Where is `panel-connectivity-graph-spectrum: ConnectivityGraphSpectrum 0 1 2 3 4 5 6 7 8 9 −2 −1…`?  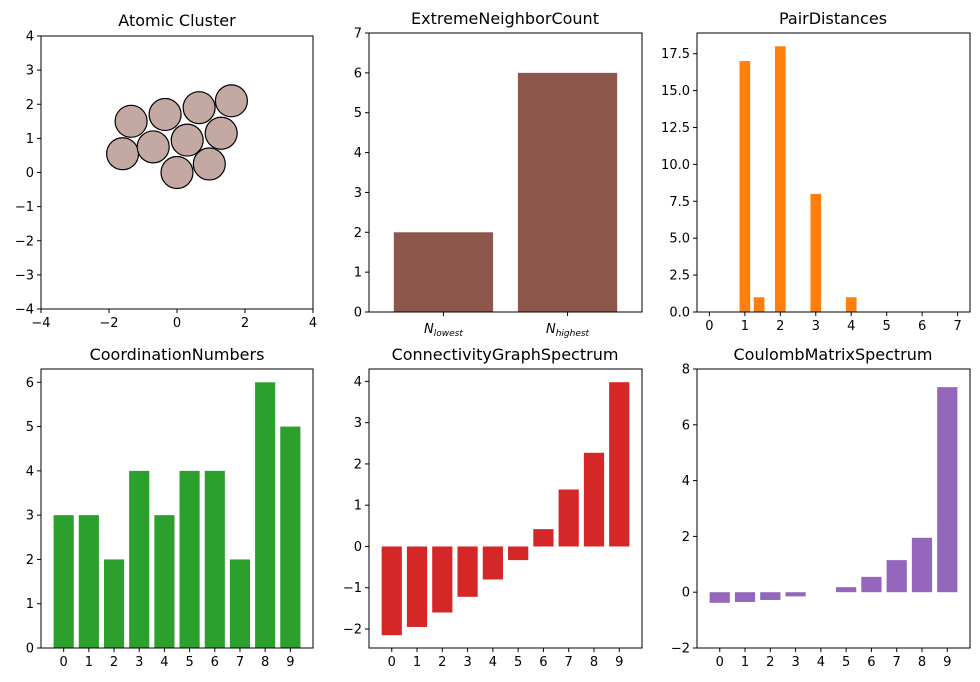 panel-connectivity-graph-spectrum: ConnectivityGraphSpectrum 0 1 2 3 4 5 6 7 8 9 −2 −1… is located at coordinates (493, 507).